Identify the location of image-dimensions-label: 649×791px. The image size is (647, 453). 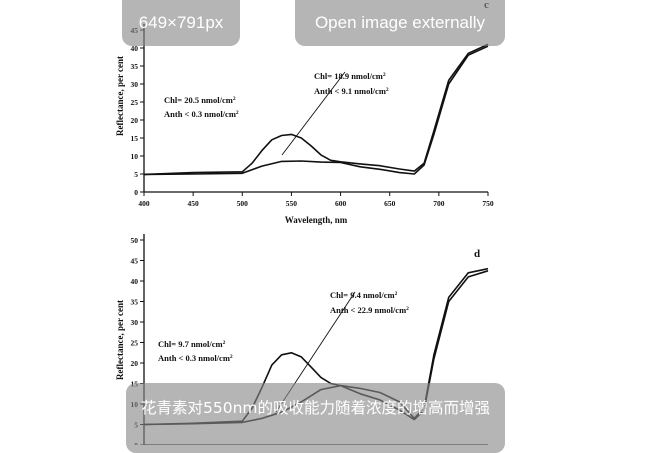
(181, 23).